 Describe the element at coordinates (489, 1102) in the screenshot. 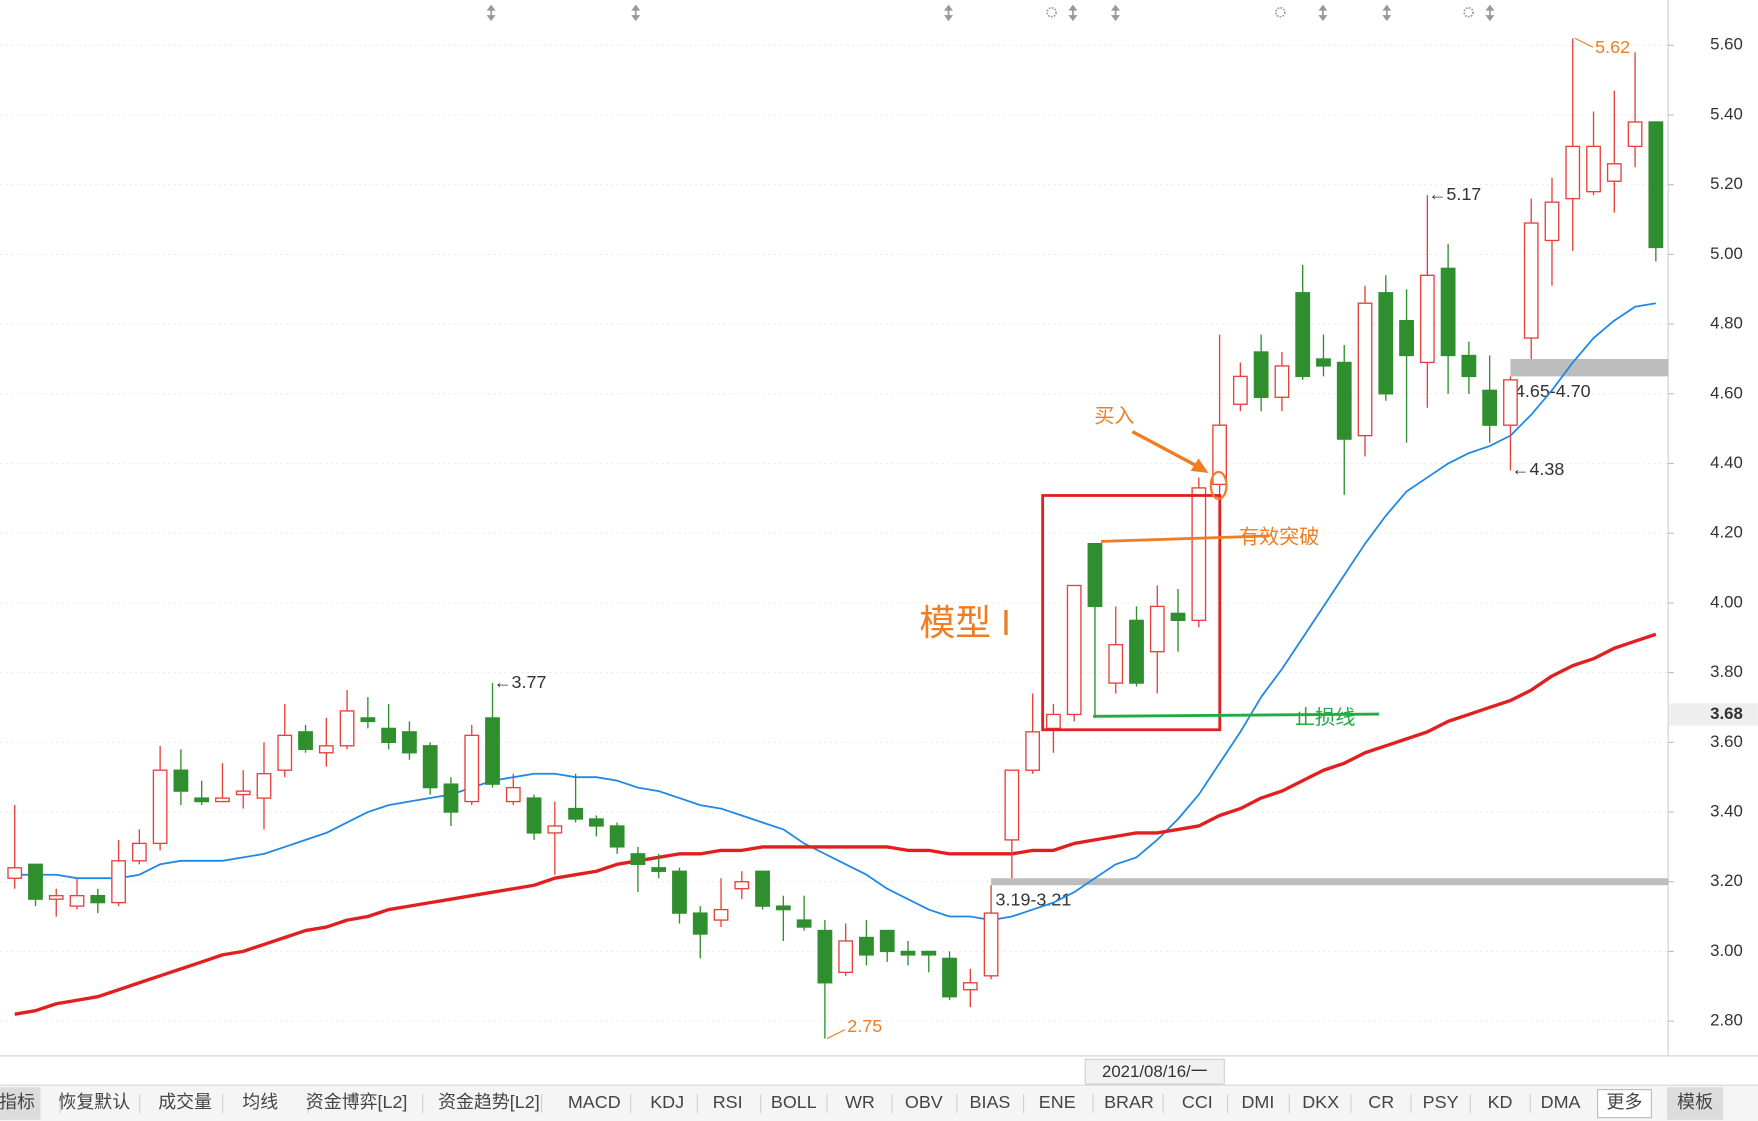

I see `tab: 资金趋势[L2]` at that location.